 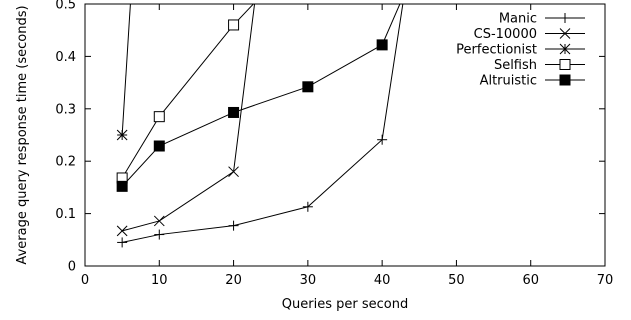 I want to click on series-line-selfish, so click(x=188, y=91).